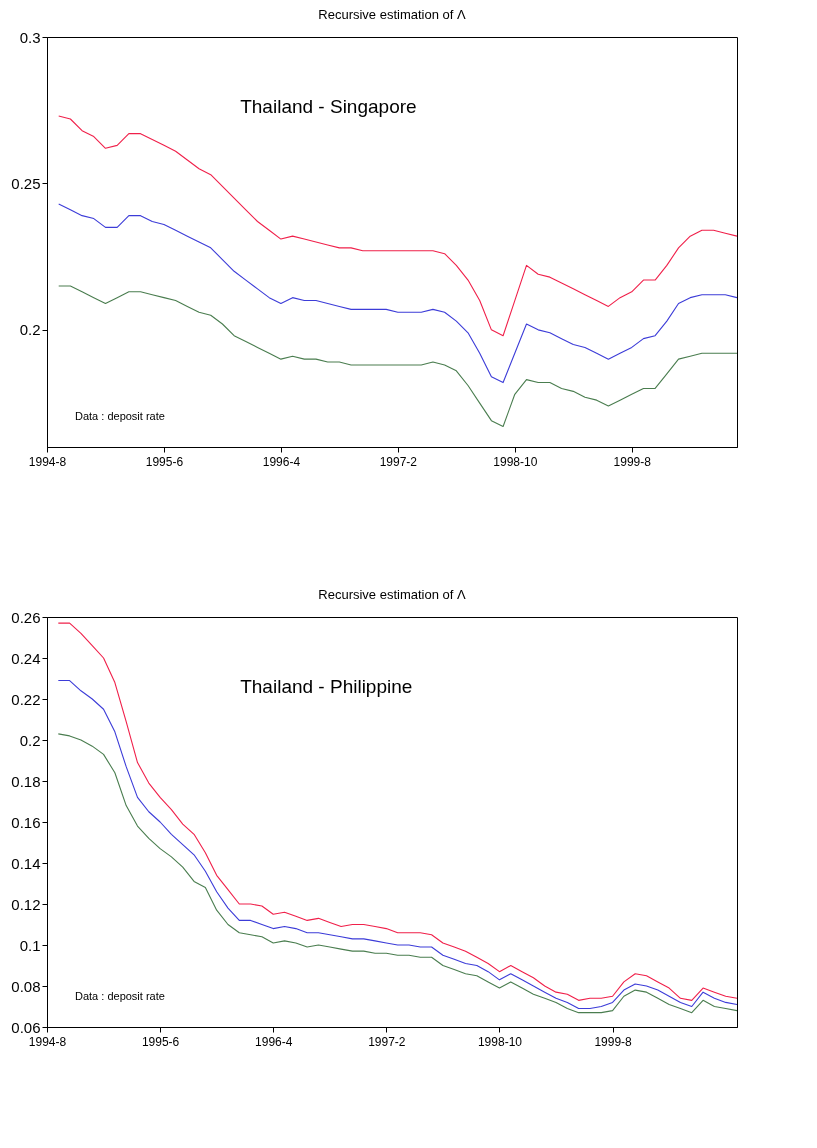 This screenshot has height=1148, width=817. I want to click on y-tick-label: 0.12, so click(26, 904).